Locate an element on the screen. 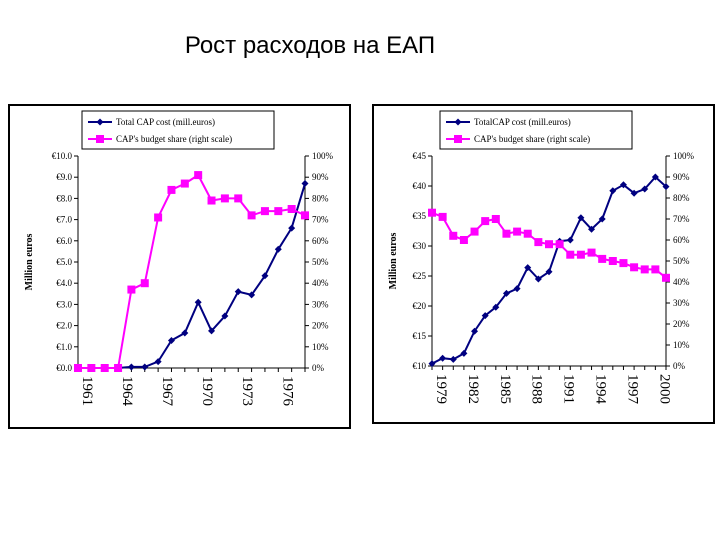 This screenshot has width=720, height=540. c1-y-tick-label-left: €3.0 is located at coordinates (64, 304).